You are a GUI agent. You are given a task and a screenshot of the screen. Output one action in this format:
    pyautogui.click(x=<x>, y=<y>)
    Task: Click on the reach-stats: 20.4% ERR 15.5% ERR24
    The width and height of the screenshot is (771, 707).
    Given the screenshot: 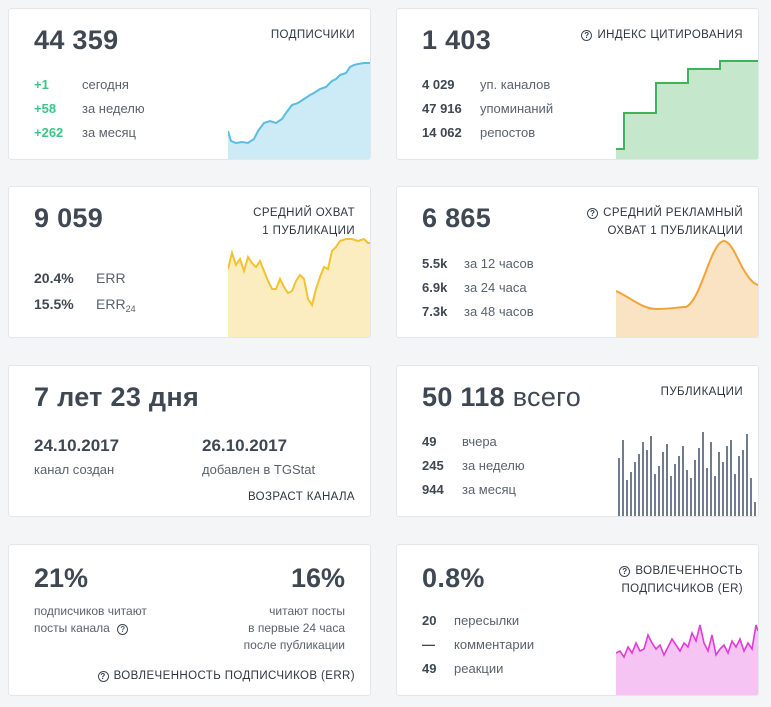 What is the action you would take?
    pyautogui.click(x=85, y=291)
    